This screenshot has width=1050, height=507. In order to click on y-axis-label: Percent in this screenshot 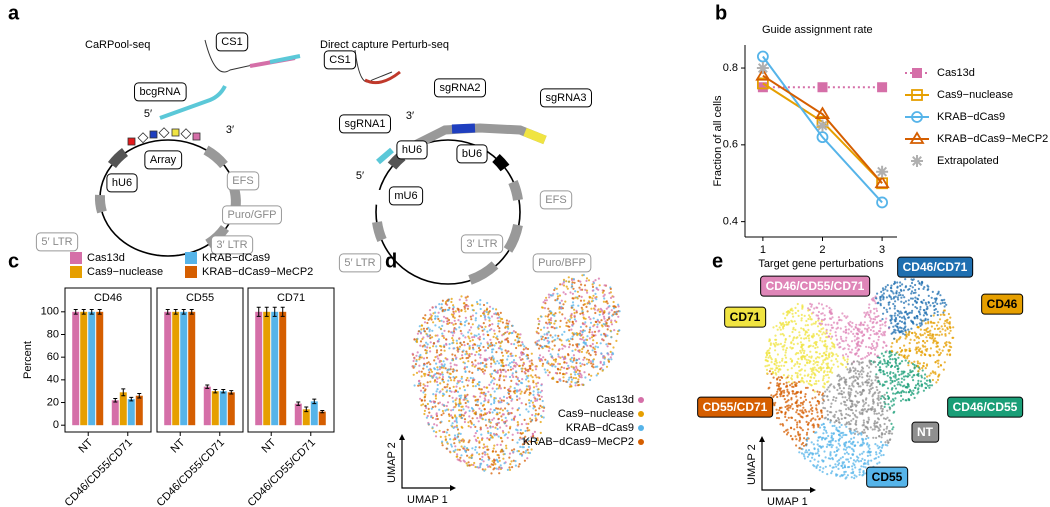, I will do `click(28, 360)`.